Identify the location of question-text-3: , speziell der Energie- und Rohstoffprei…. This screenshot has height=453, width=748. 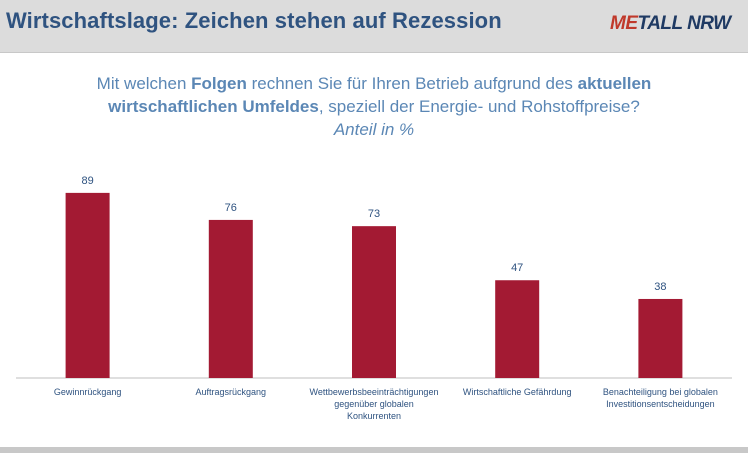
(479, 106).